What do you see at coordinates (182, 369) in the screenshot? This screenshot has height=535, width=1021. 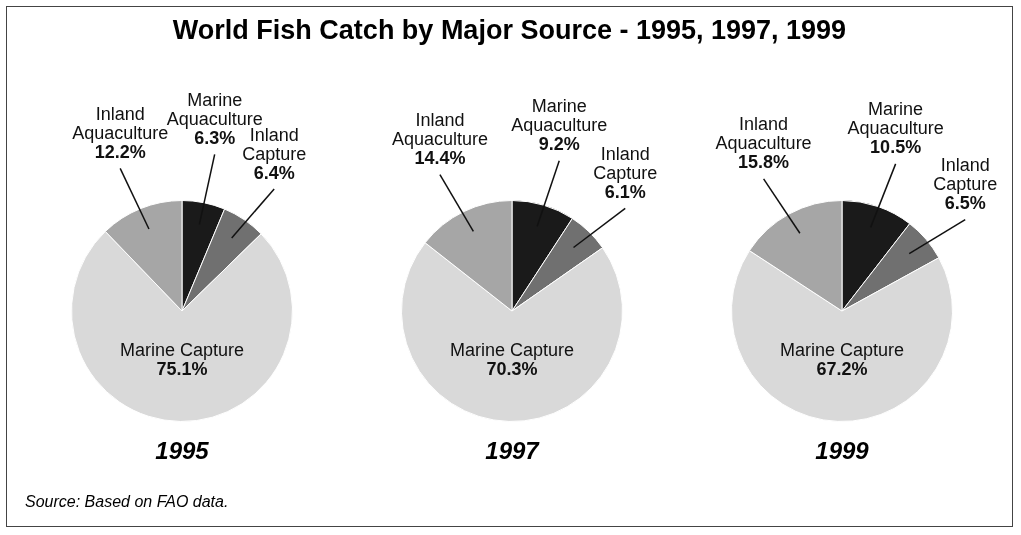 I see `data-label: 75.1%` at bounding box center [182, 369].